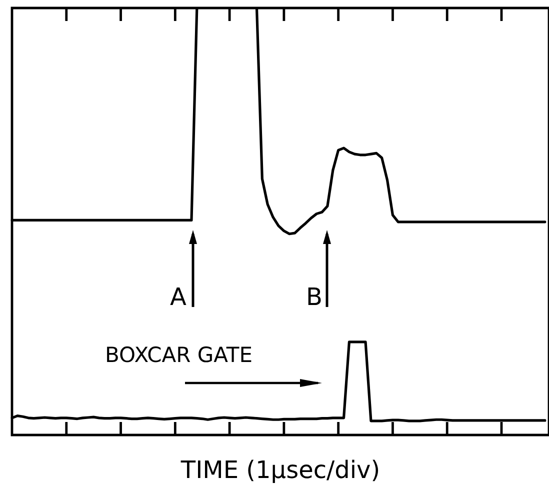  Describe the element at coordinates (178, 355) in the screenshot. I see `annotation: BOXCAR GATE` at that location.